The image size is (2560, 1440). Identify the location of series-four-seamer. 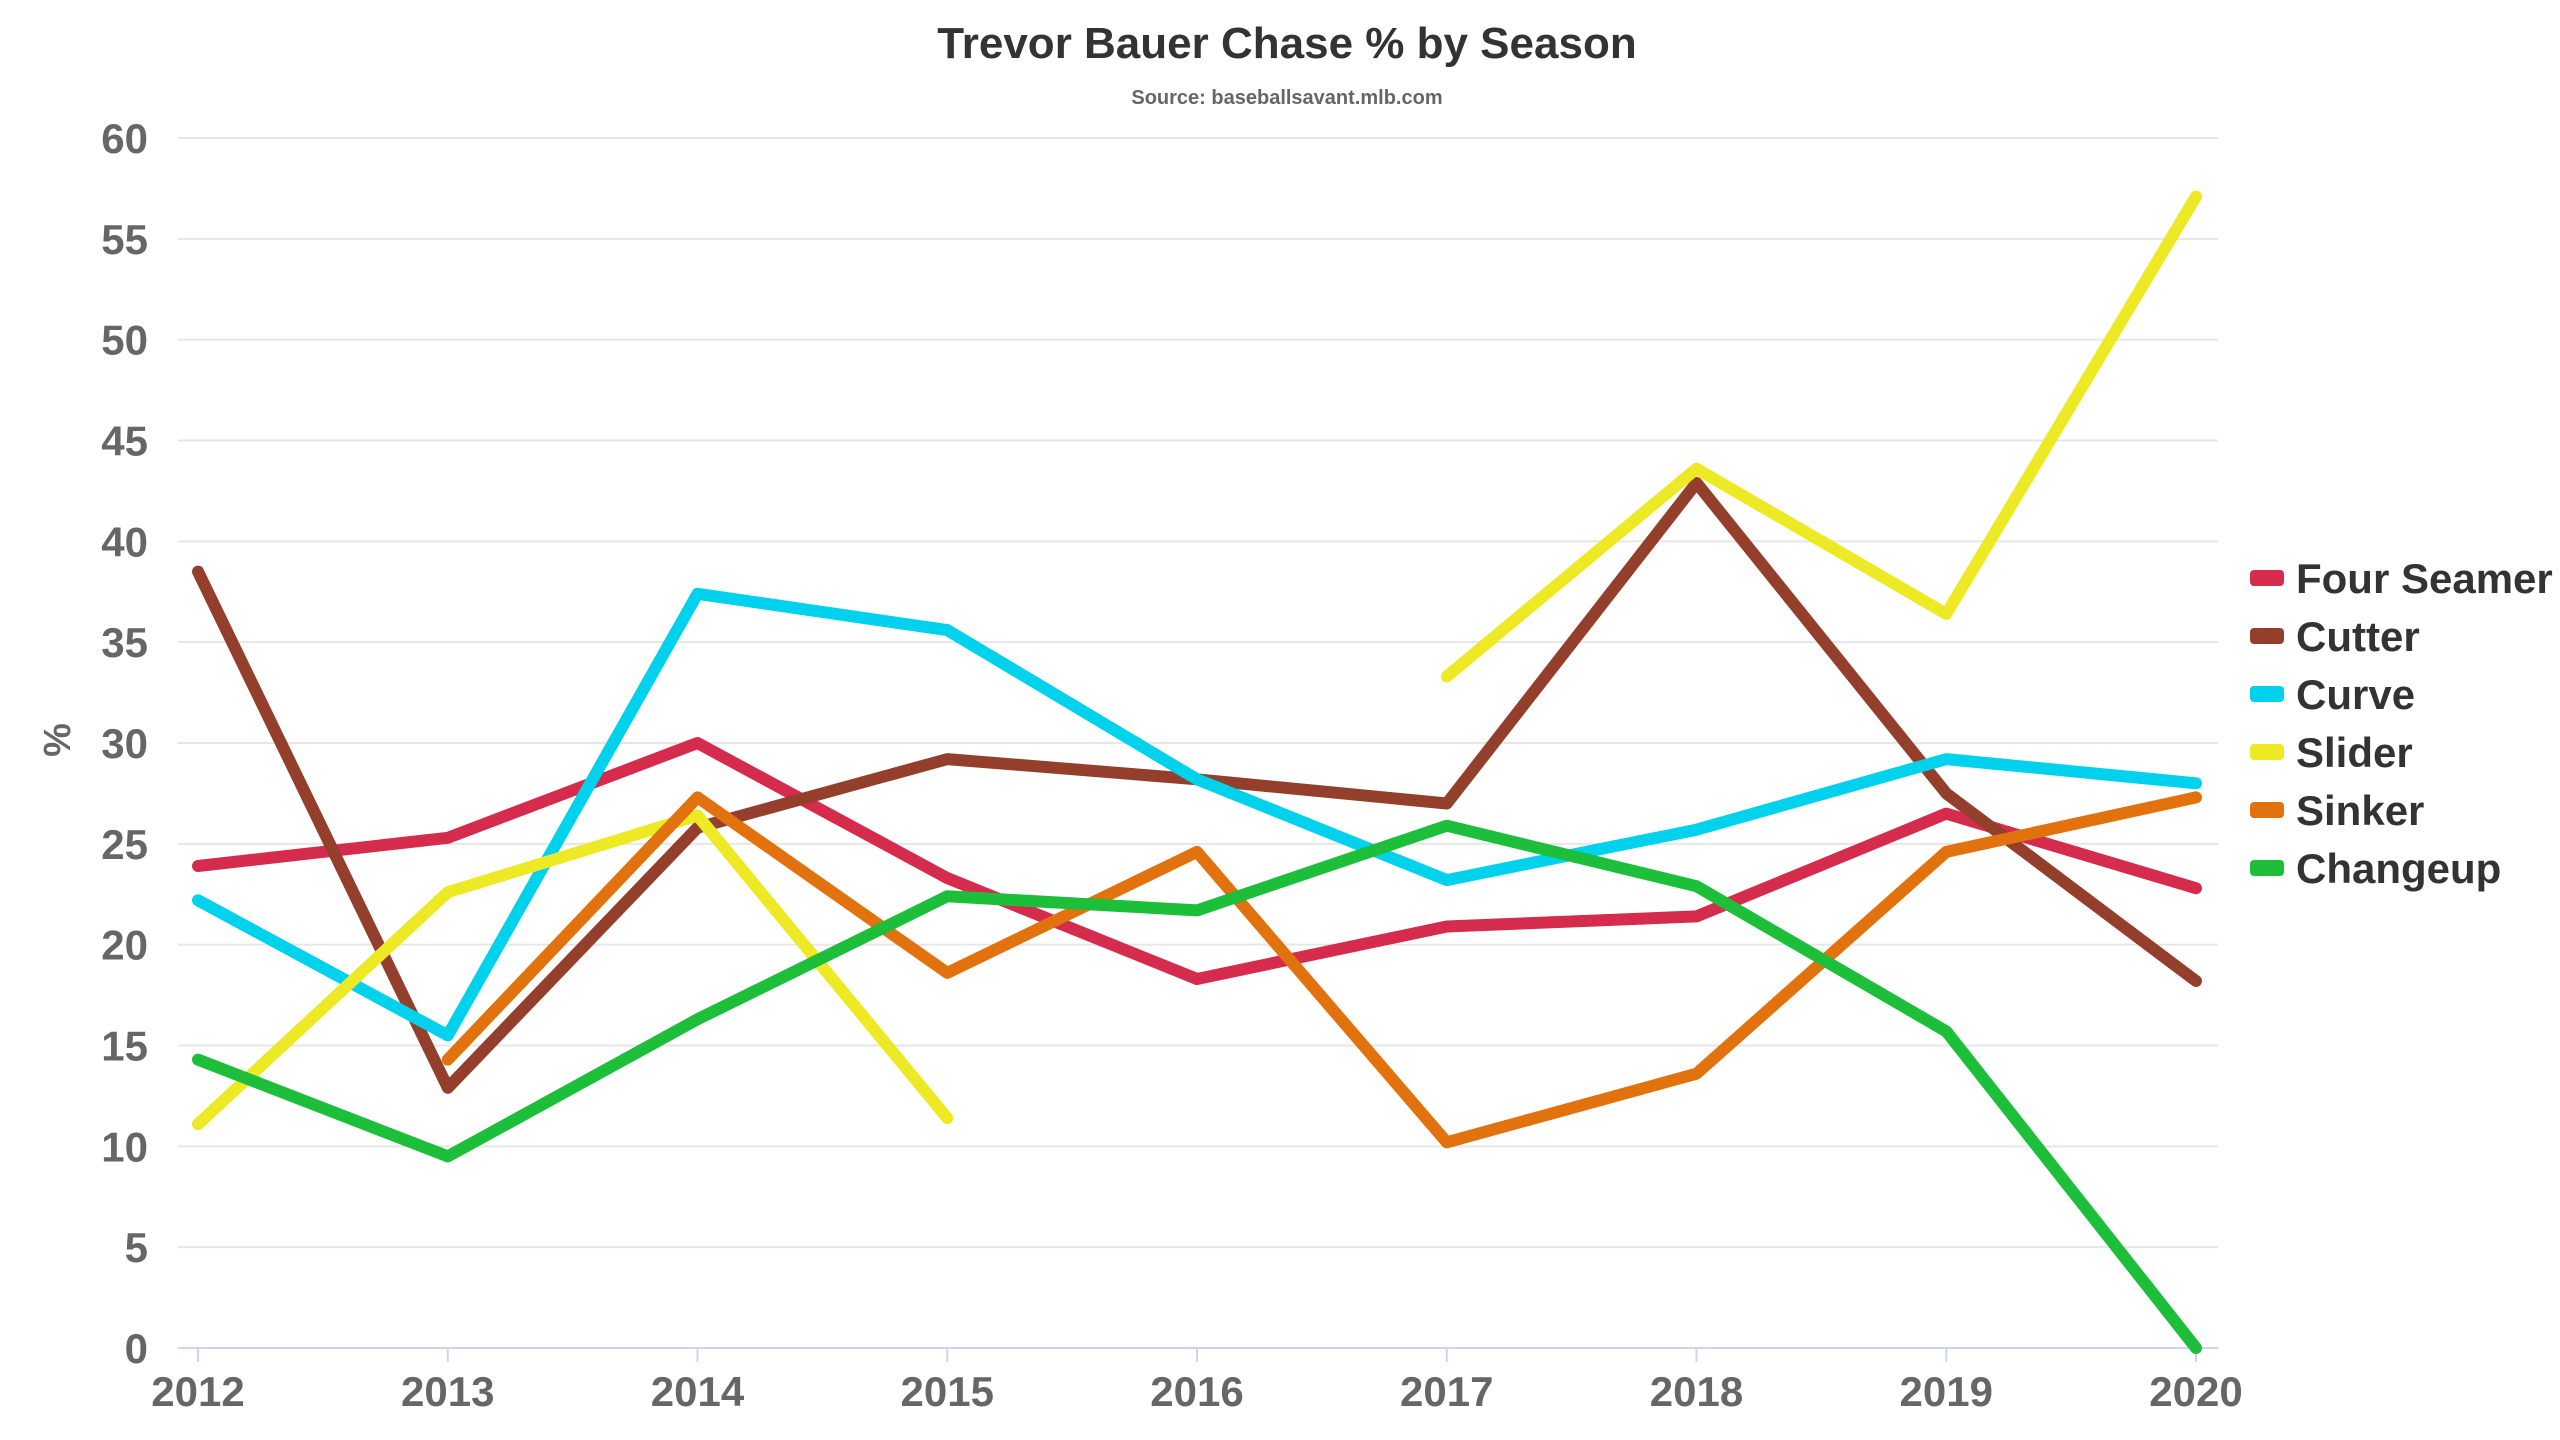
(1197, 861).